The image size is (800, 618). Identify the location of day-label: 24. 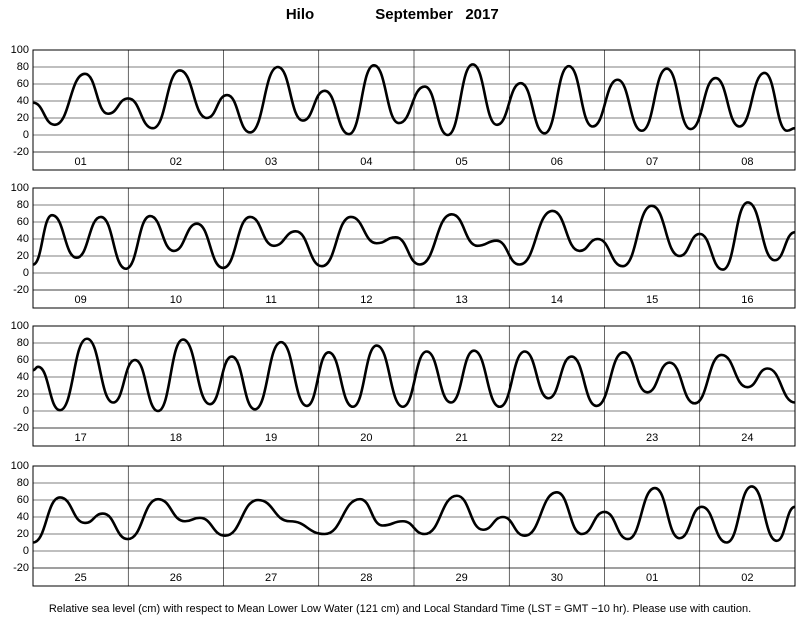
(747, 438).